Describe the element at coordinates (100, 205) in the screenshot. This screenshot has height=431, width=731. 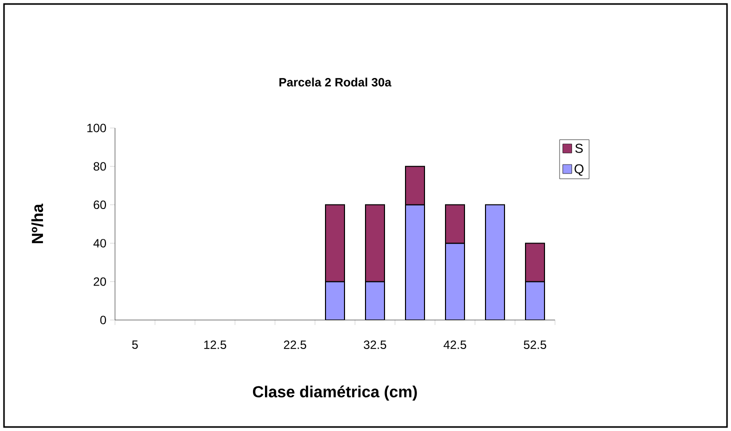
I see `y-tick-label: 60` at that location.